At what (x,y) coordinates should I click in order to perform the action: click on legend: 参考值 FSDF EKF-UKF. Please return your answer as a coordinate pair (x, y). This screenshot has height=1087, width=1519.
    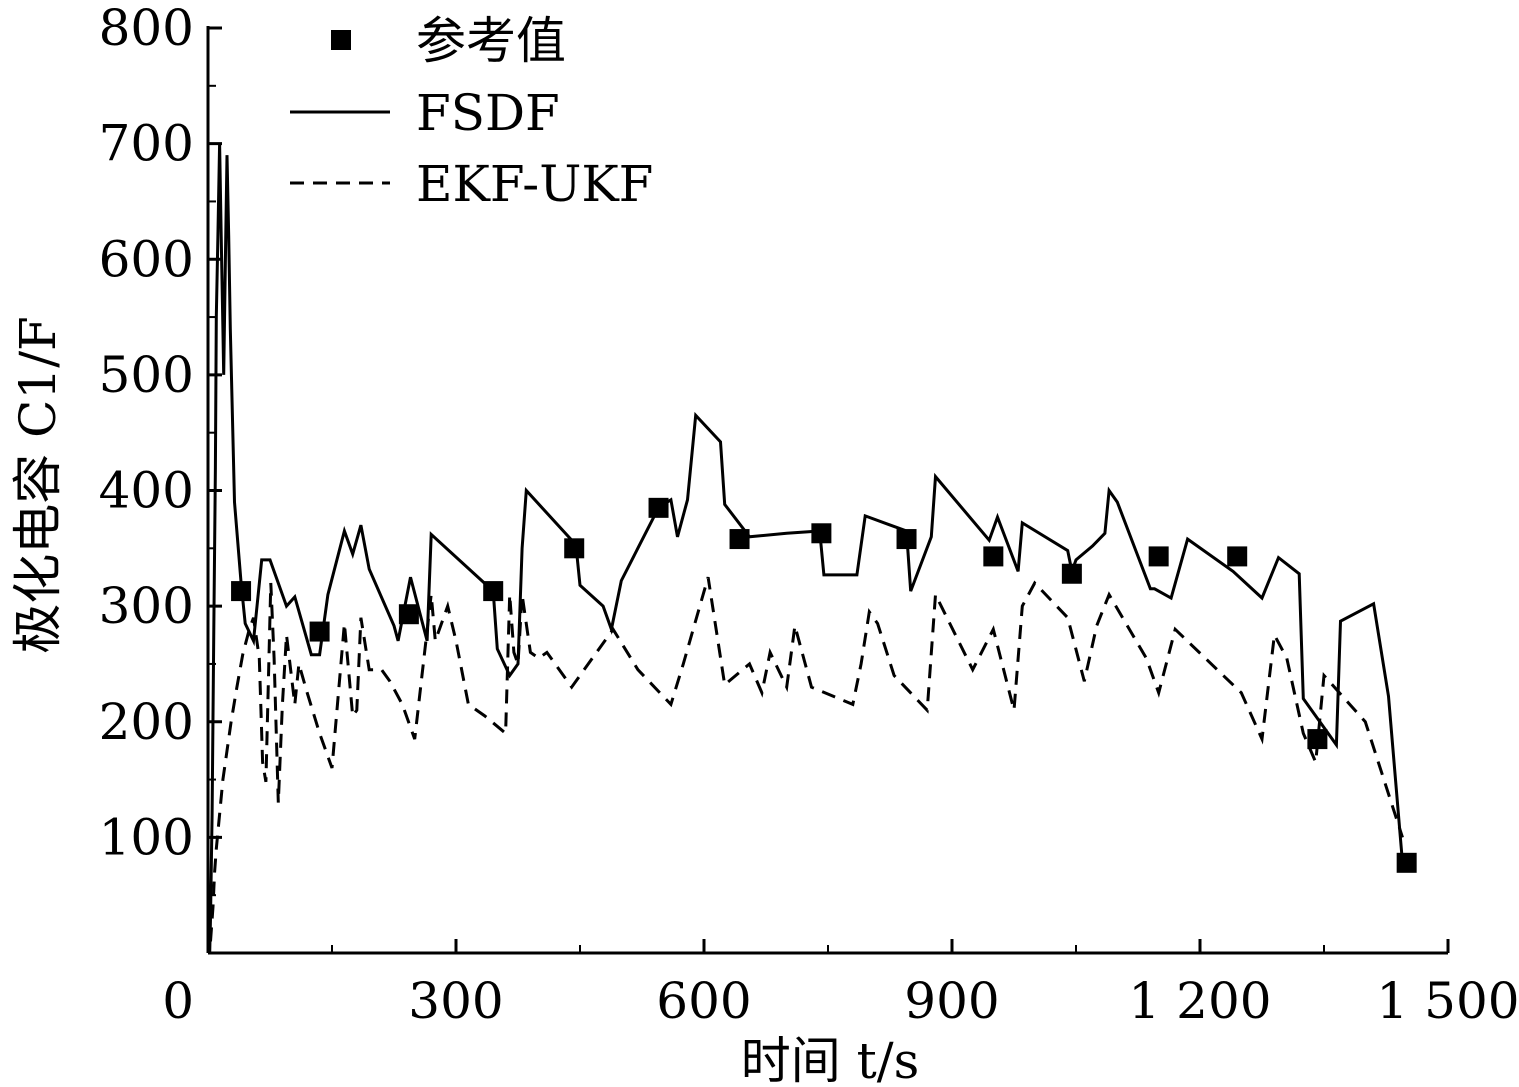
    Looking at the image, I should click on (471, 112).